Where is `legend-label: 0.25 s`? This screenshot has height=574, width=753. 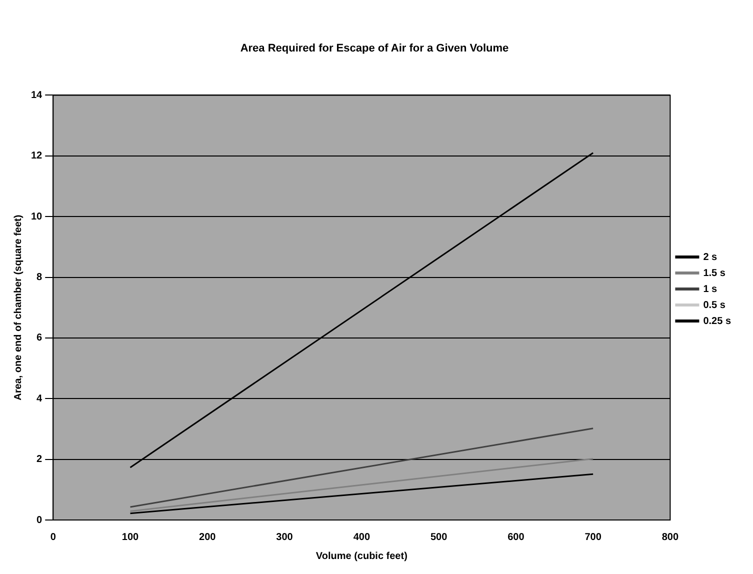 legend-label: 0.25 s is located at coordinates (717, 321).